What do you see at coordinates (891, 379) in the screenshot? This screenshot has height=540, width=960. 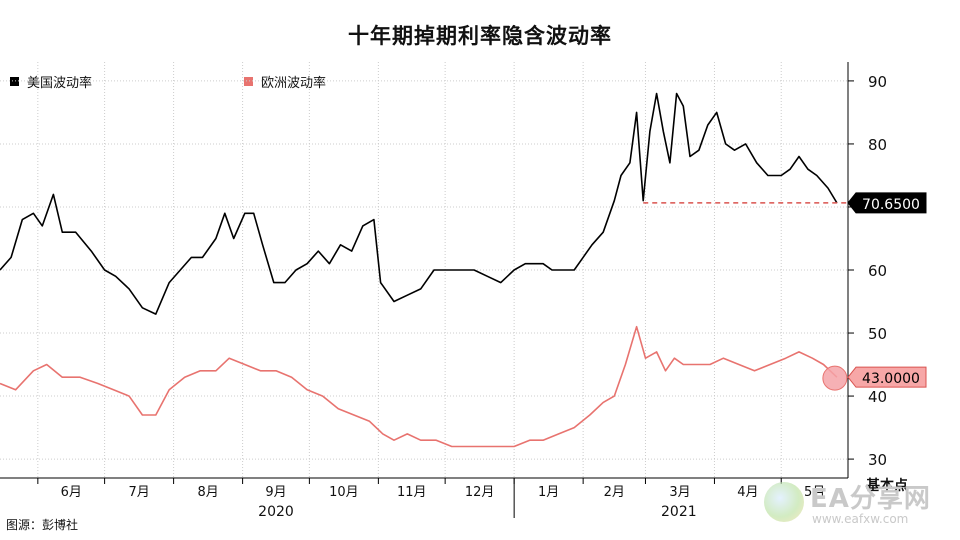 I see `eu-last-value-tag-label: 43.0000` at bounding box center [891, 379].